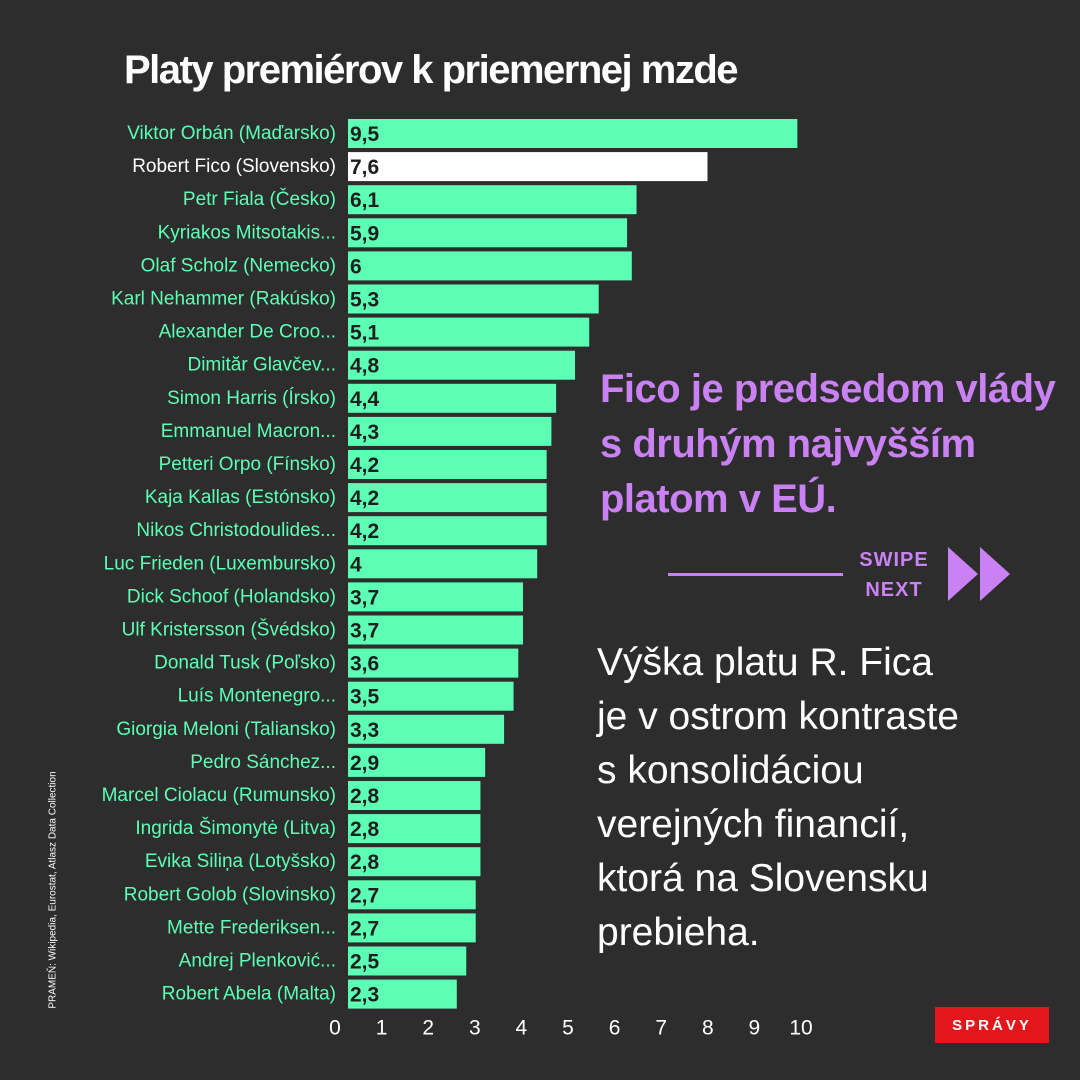  What do you see at coordinates (235, 828) in the screenshot?
I see `category-label: Ingrida Šimonytė (Litva)` at bounding box center [235, 828].